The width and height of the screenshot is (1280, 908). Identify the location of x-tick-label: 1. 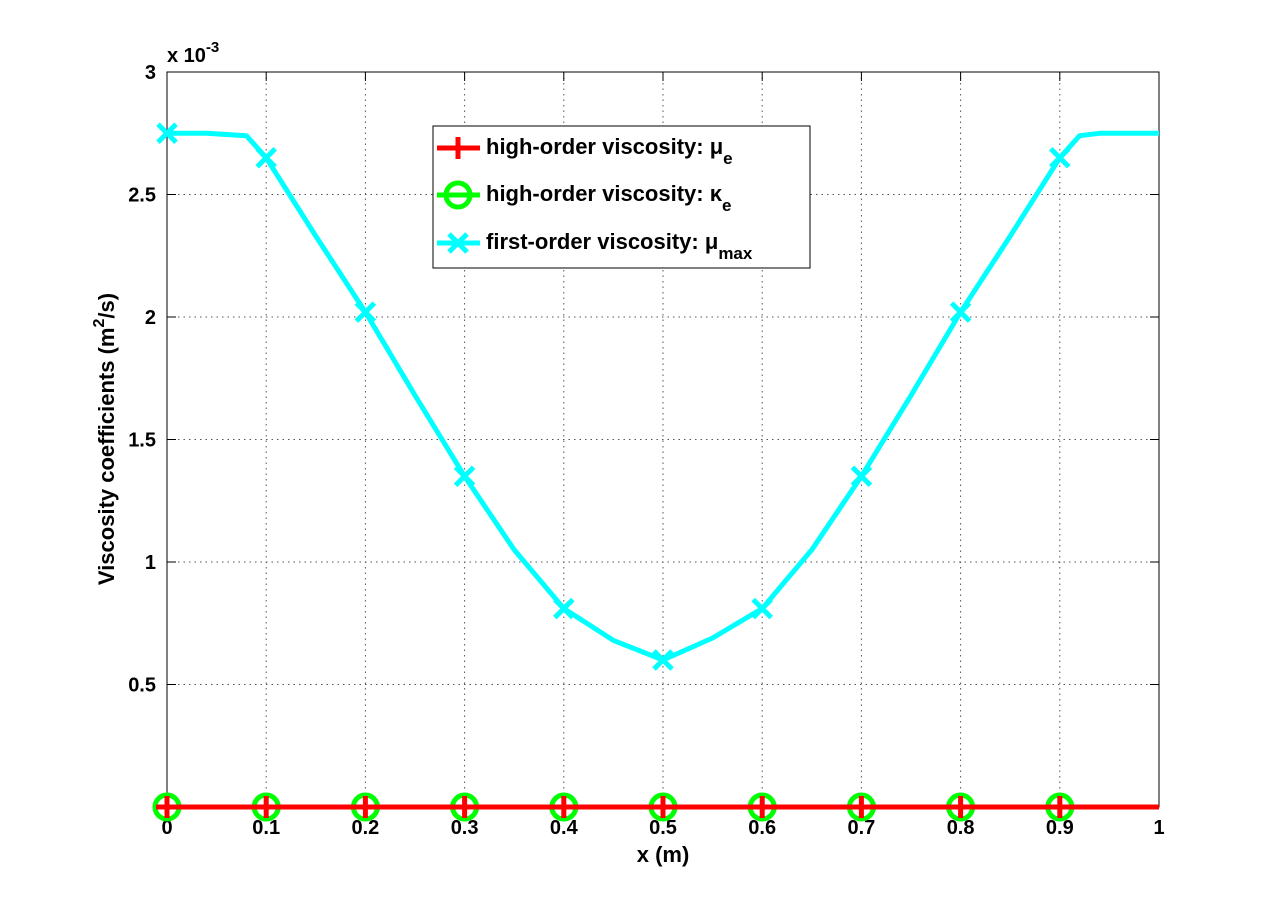
(1158, 828).